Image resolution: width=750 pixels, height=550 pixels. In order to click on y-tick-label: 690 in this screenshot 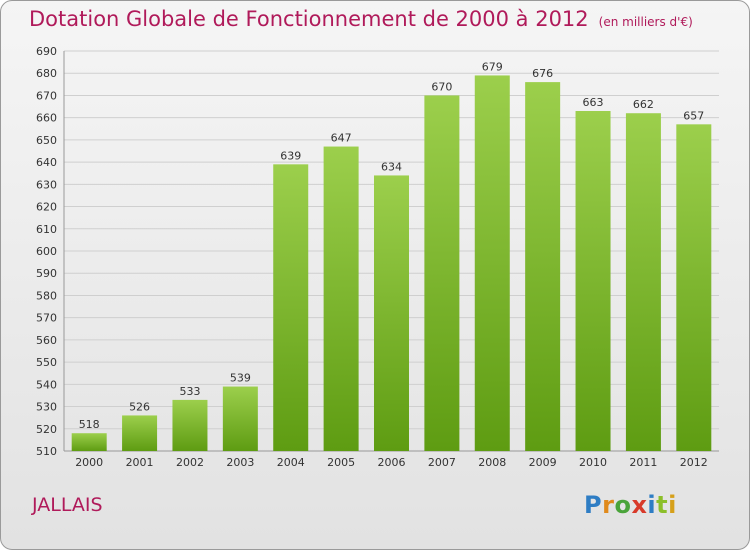, I will do `click(46, 51)`.